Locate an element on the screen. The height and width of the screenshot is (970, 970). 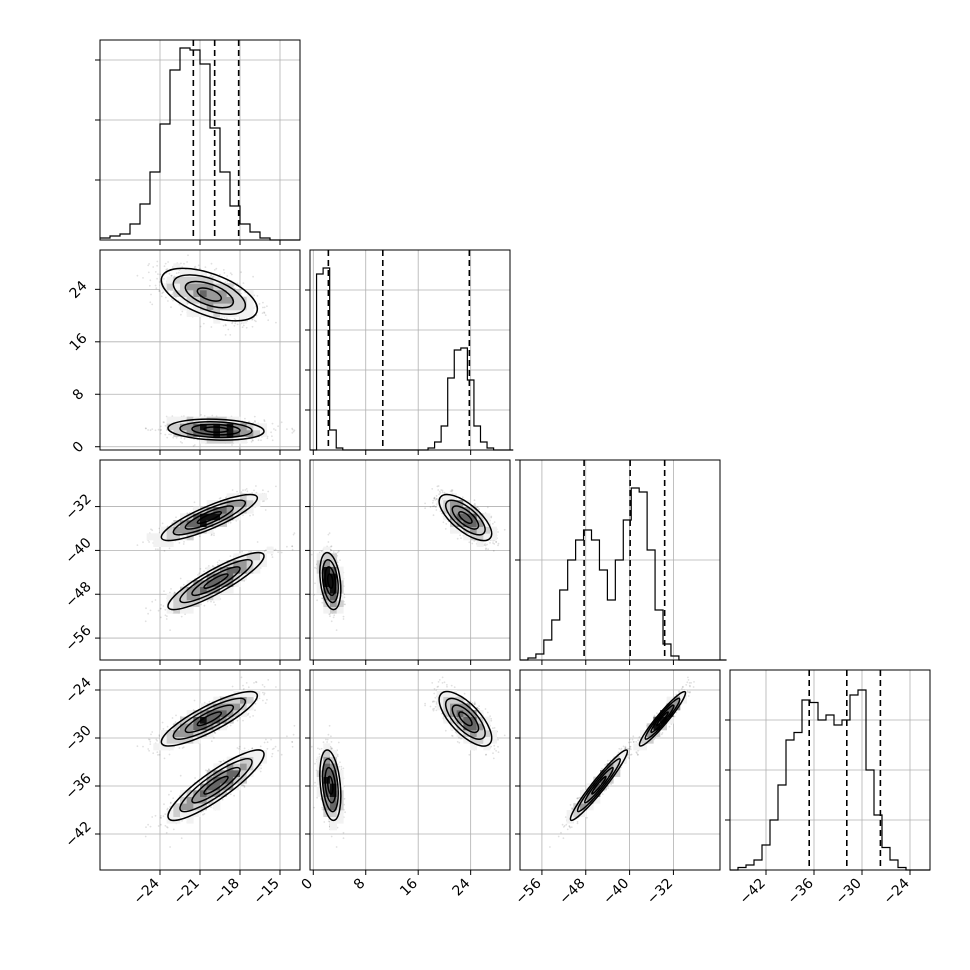
x-tick-label: −36 is located at coordinates (801, 891).